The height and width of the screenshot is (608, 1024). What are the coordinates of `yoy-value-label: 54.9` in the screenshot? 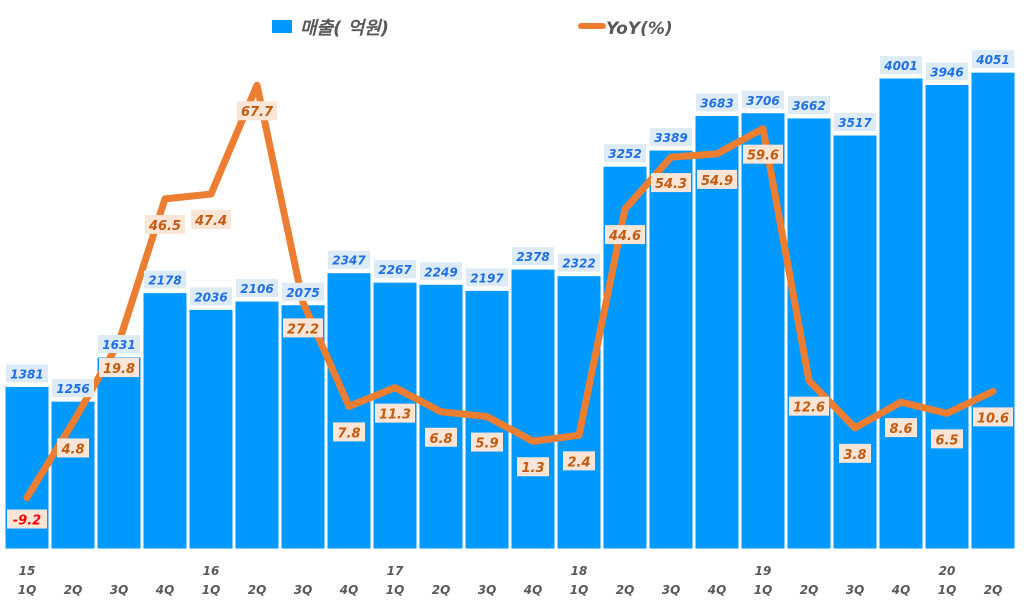 It's located at (717, 181).